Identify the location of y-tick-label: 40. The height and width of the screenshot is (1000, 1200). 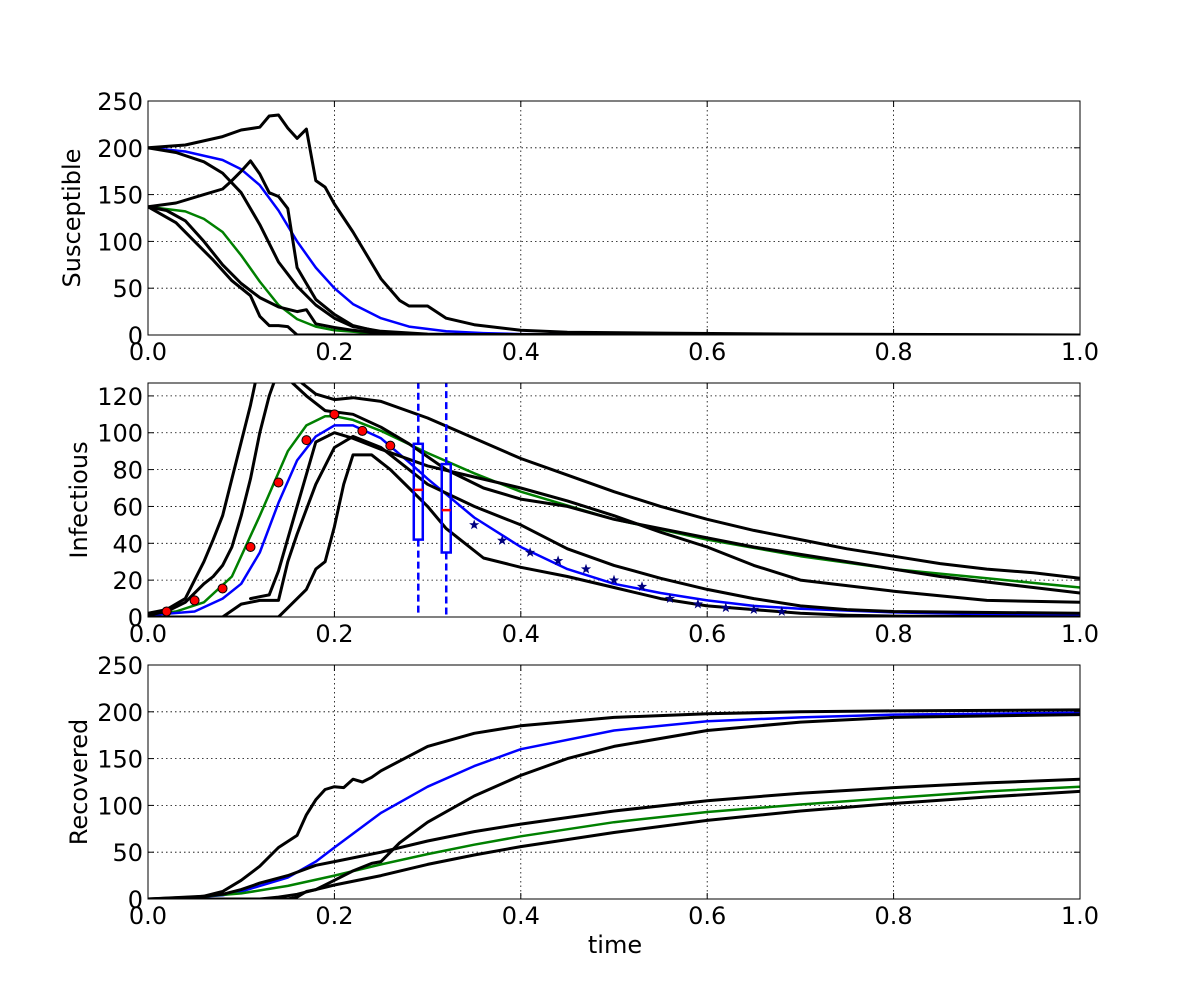
(127, 544).